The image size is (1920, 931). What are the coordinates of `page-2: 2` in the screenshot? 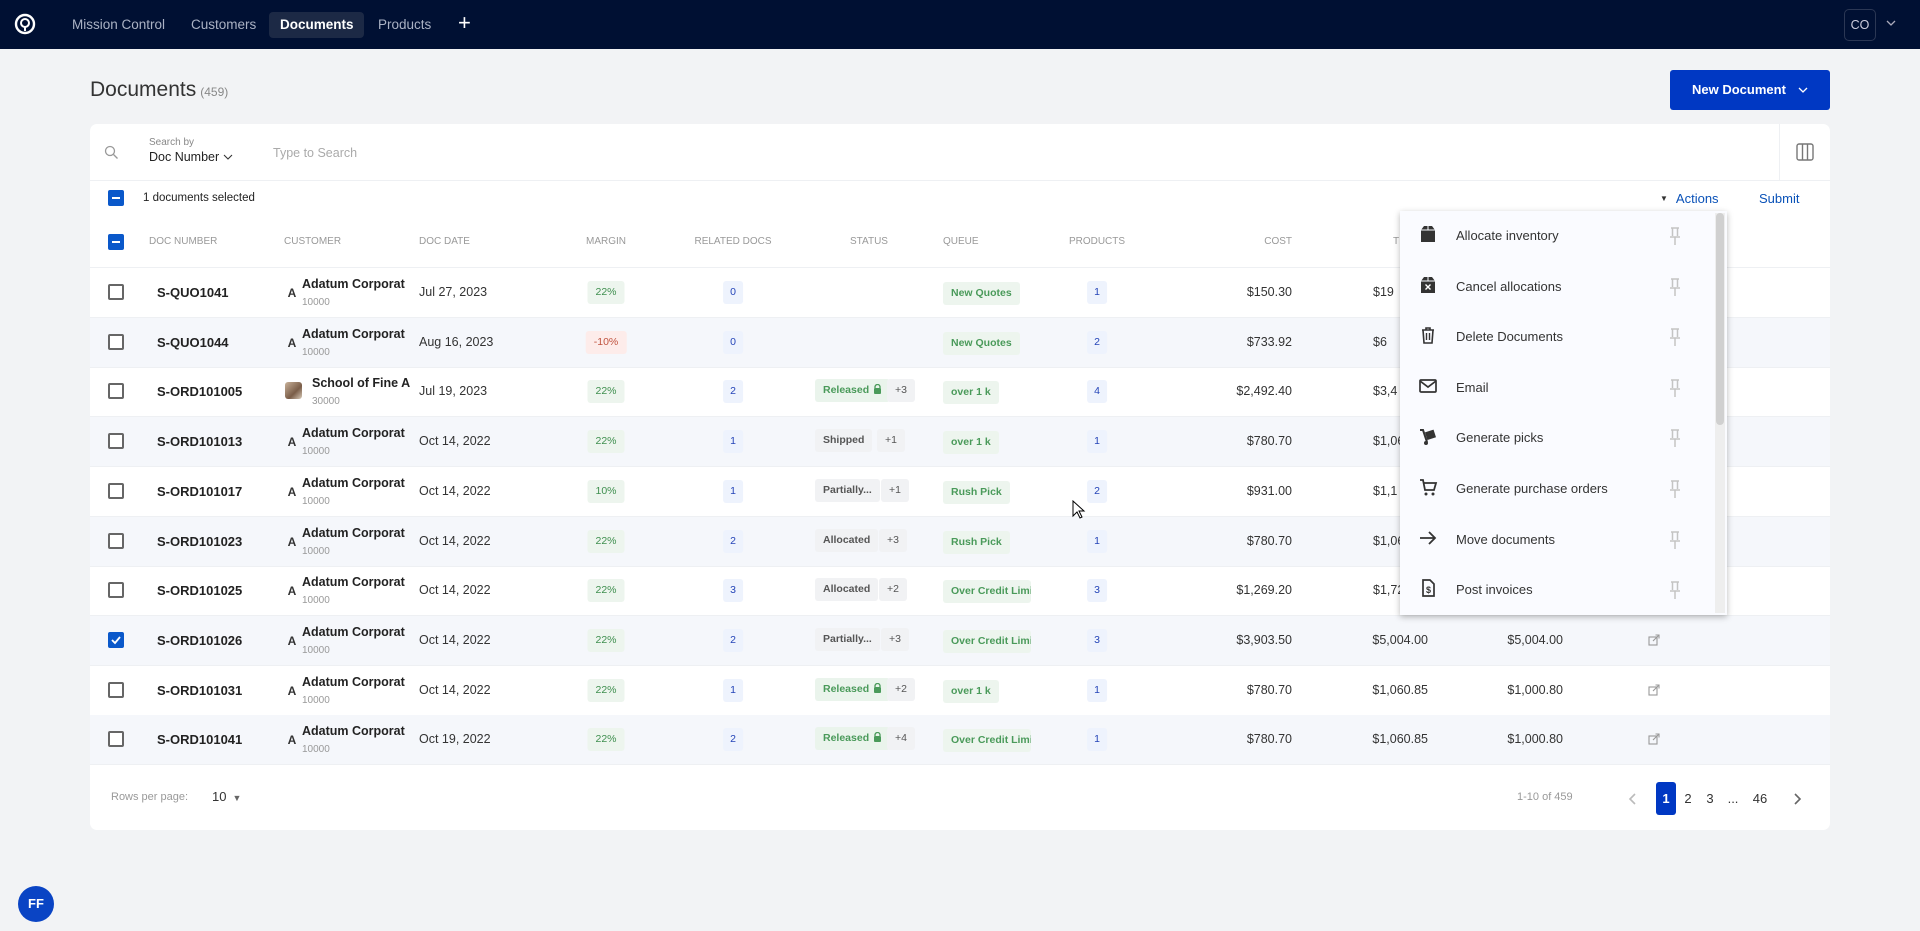 It's located at (1688, 798).